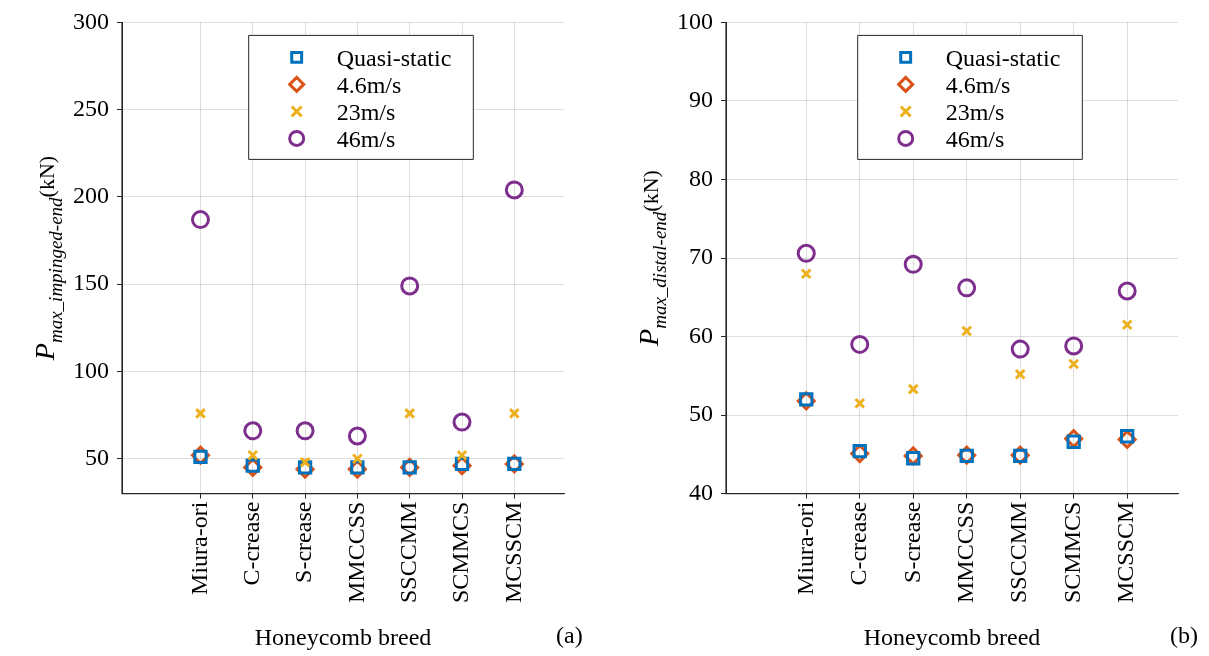 This screenshot has height=656, width=1209. Describe the element at coordinates (91, 282) in the screenshot. I see `y-tick-label: 150` at that location.